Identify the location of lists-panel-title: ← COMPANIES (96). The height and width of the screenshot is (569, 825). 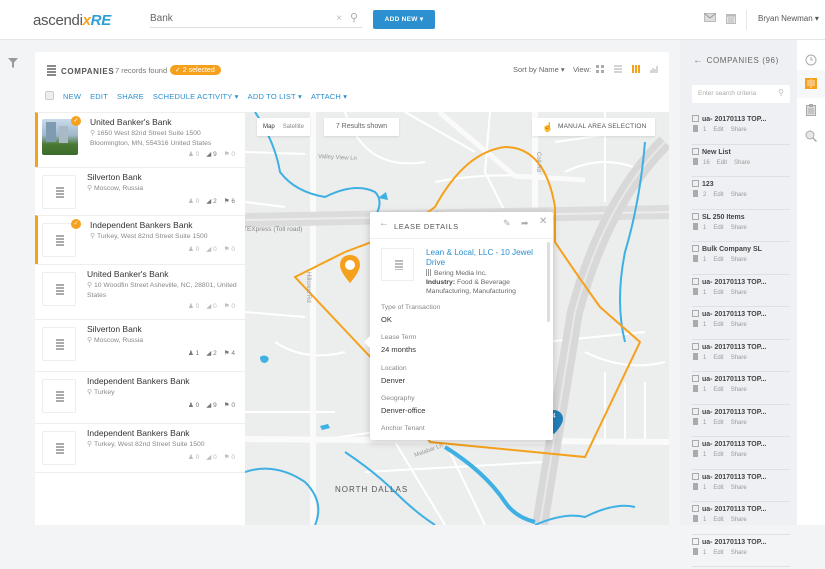
(736, 60).